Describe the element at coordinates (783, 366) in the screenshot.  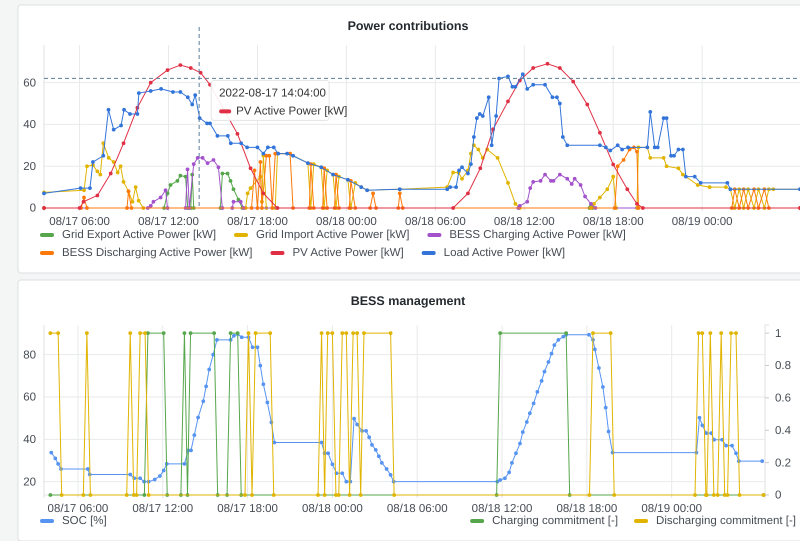
I see `y2-tick-label: 0.8` at that location.